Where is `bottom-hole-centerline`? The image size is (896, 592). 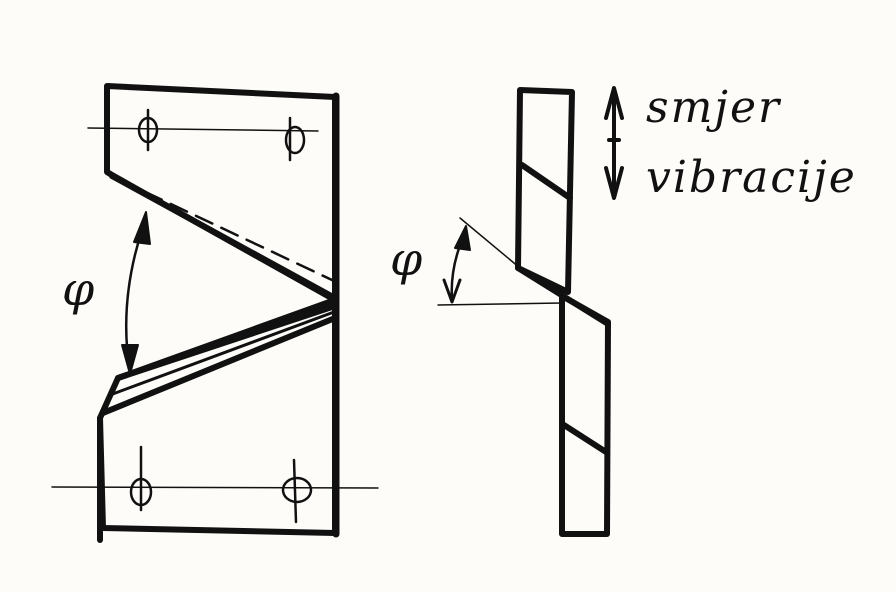
bottom-hole-centerline is located at coordinates (215, 487).